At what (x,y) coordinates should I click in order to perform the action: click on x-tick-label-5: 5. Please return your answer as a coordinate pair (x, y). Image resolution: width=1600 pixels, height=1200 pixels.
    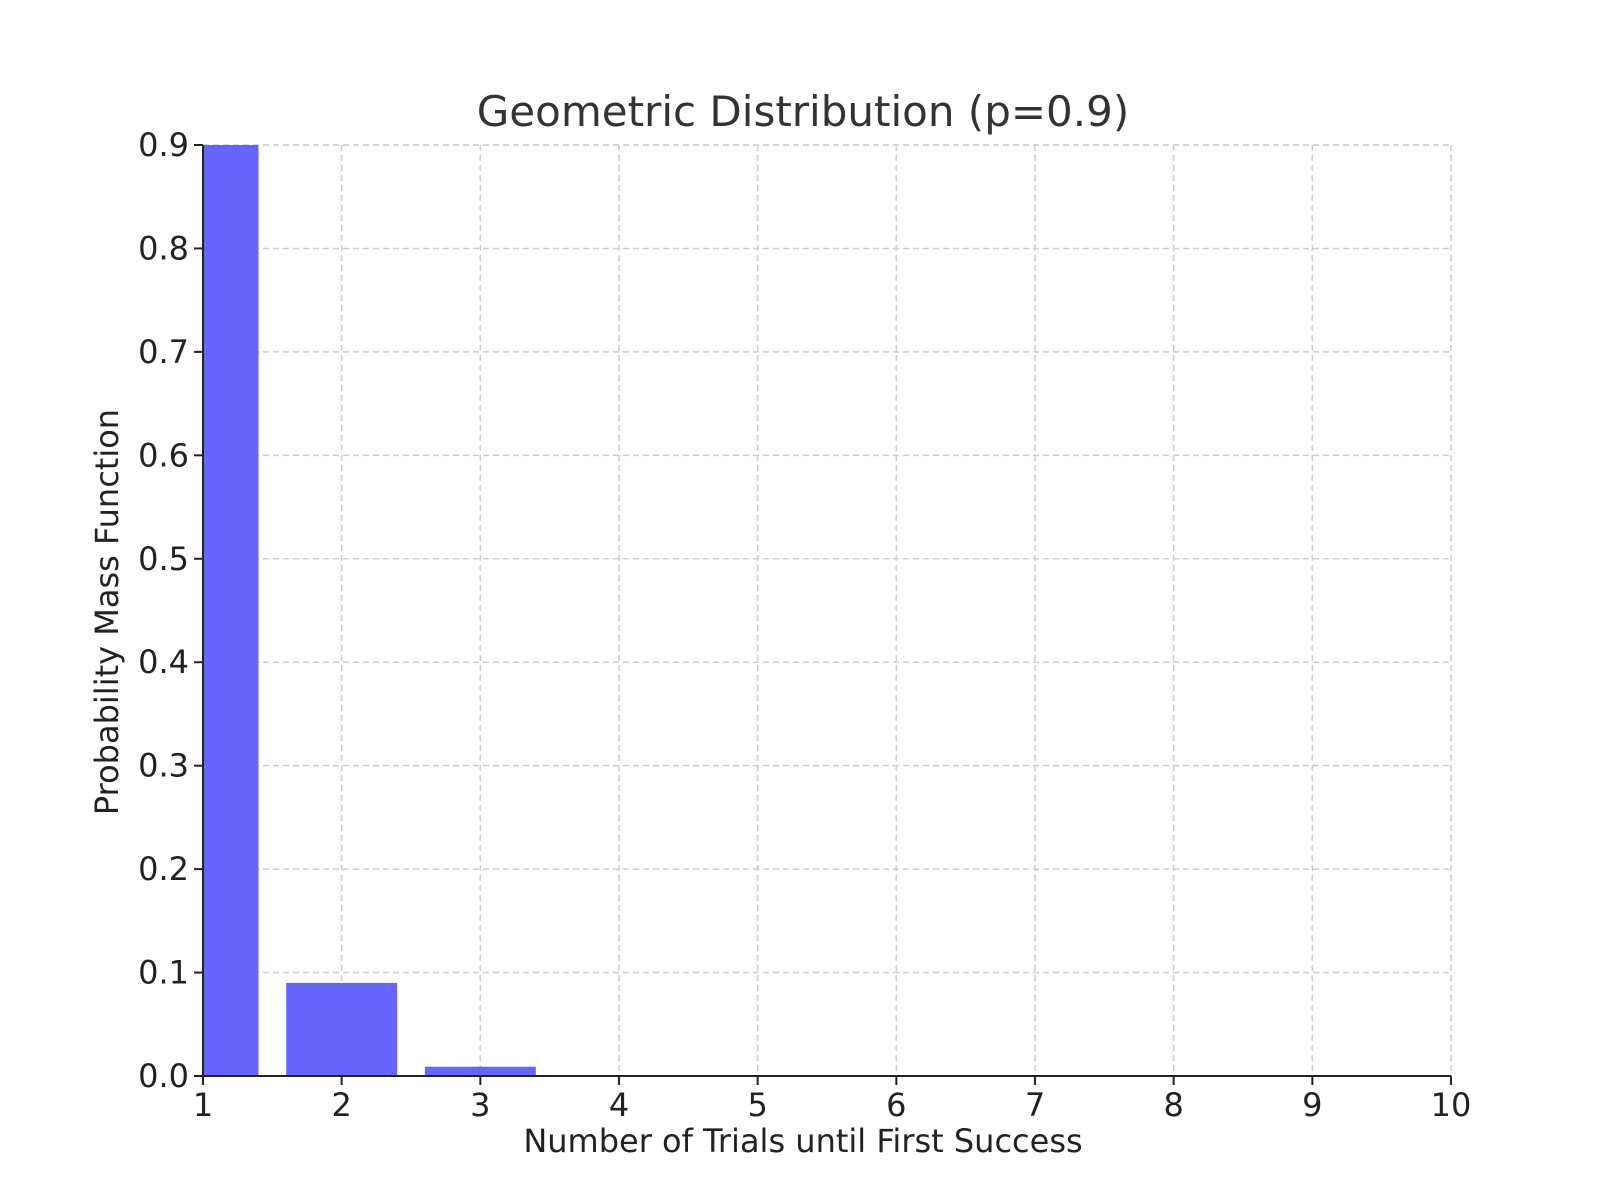
    Looking at the image, I should click on (757, 1105).